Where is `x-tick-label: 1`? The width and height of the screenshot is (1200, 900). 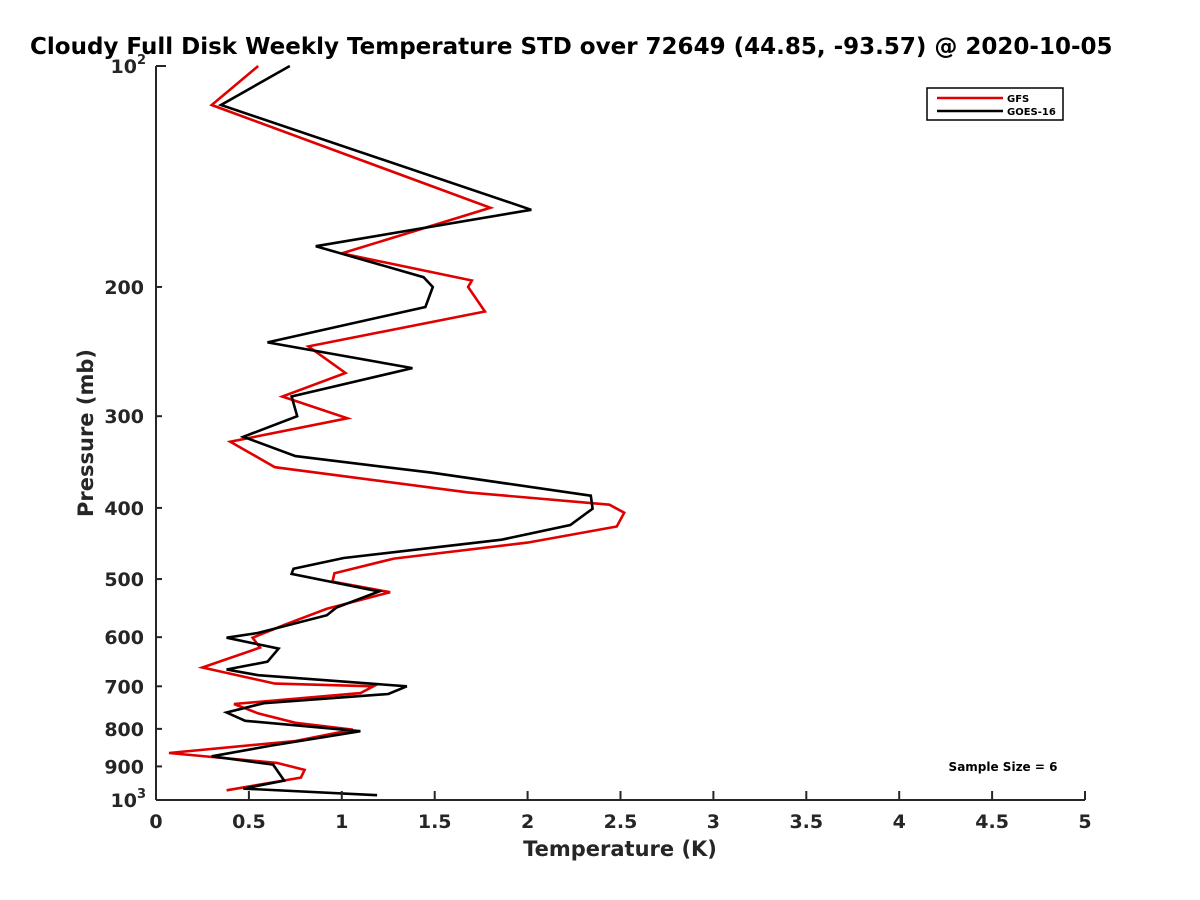 x-tick-label: 1 is located at coordinates (341, 822).